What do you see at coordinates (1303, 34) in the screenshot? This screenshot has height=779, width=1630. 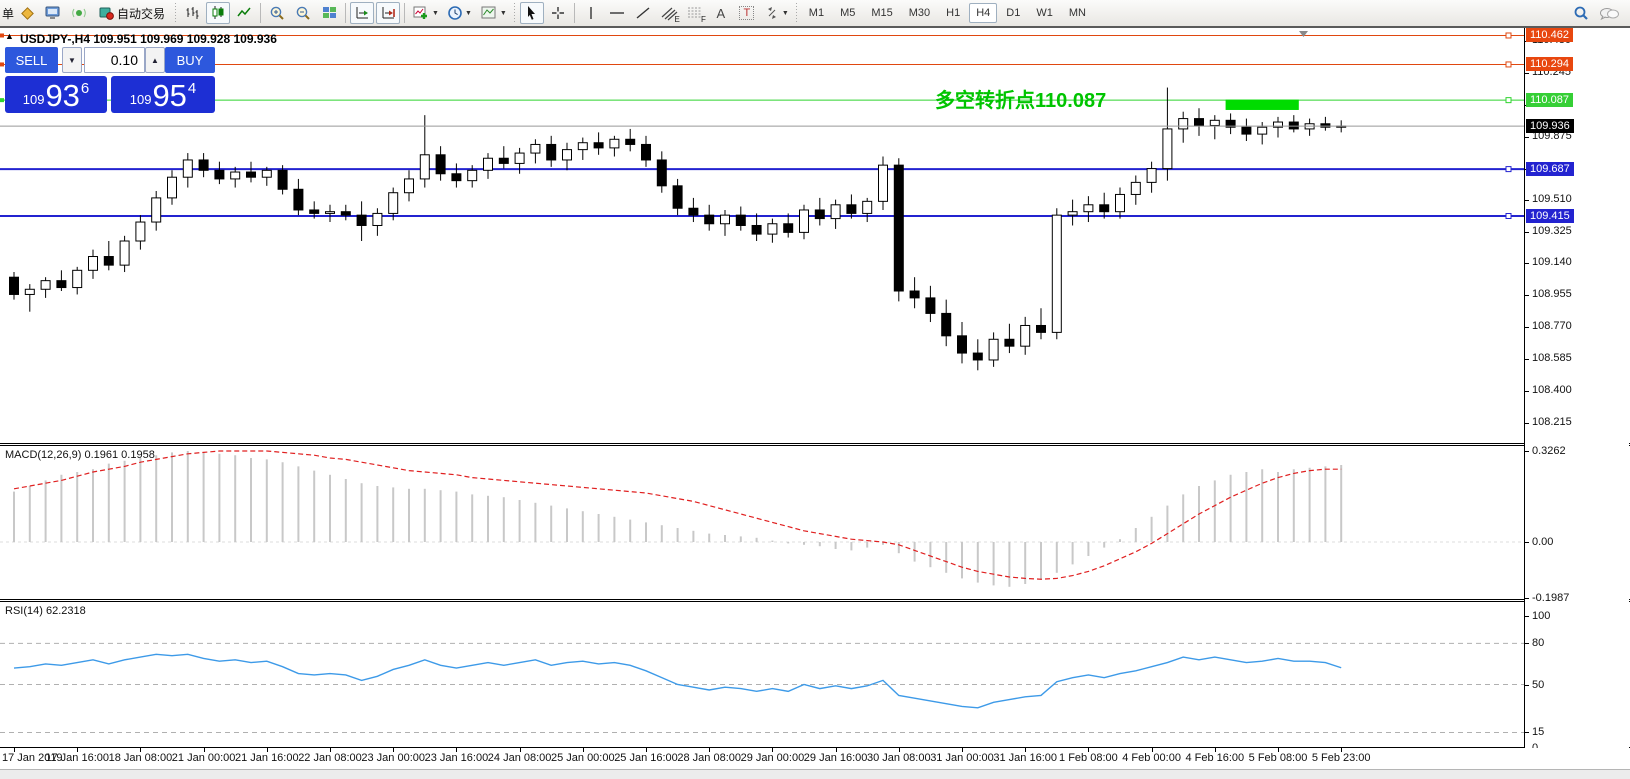 I see `chart-shift-marker` at bounding box center [1303, 34].